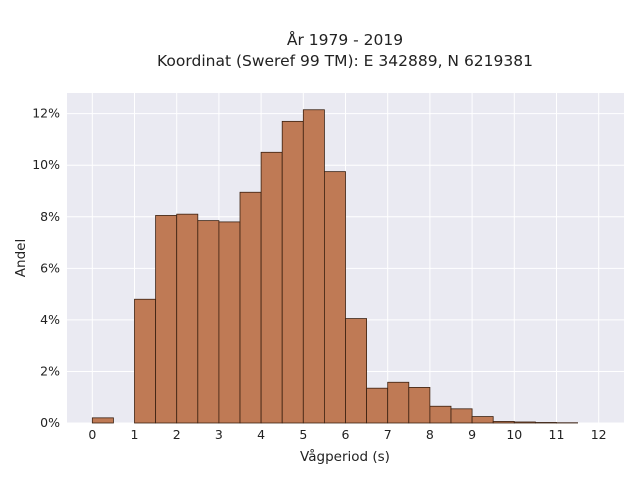 This screenshot has width=640, height=480. I want to click on x-tick-label: 0, so click(92, 434).